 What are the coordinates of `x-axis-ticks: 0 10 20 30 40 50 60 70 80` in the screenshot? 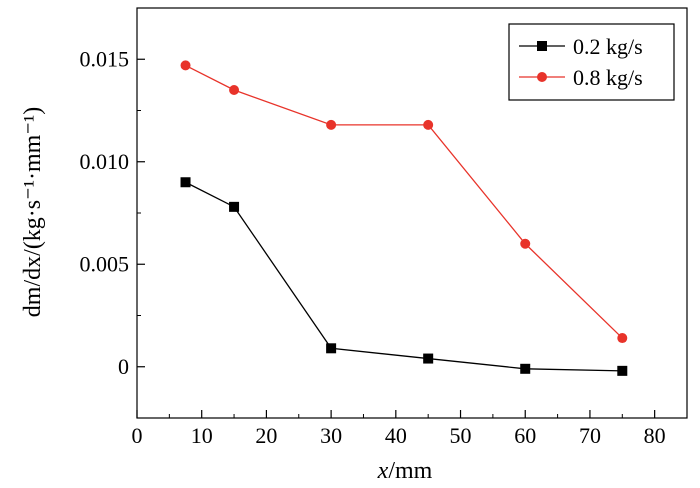 It's located at (399, 429).